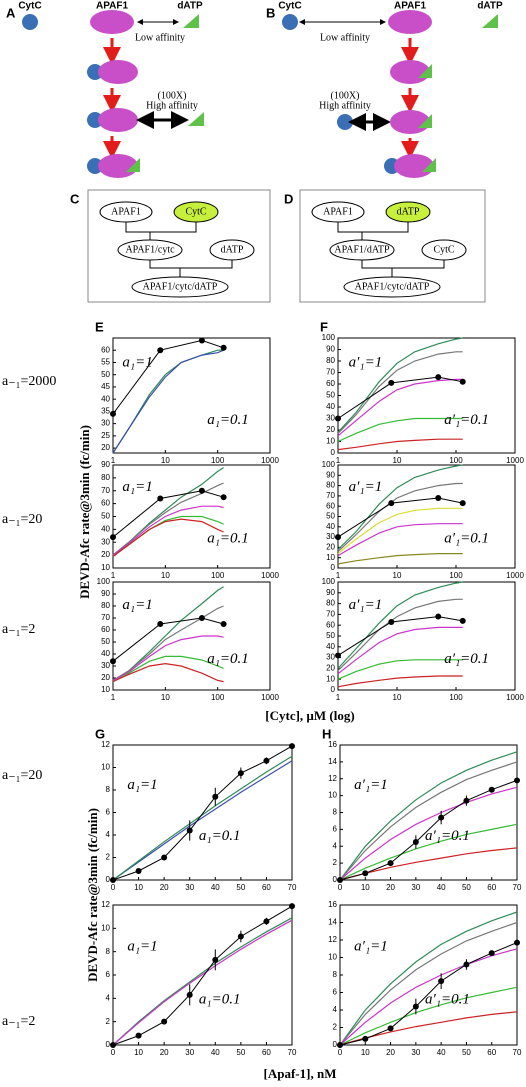 The height and width of the screenshot is (1087, 526). I want to click on x-tick-label: 1000, so click(270, 575).